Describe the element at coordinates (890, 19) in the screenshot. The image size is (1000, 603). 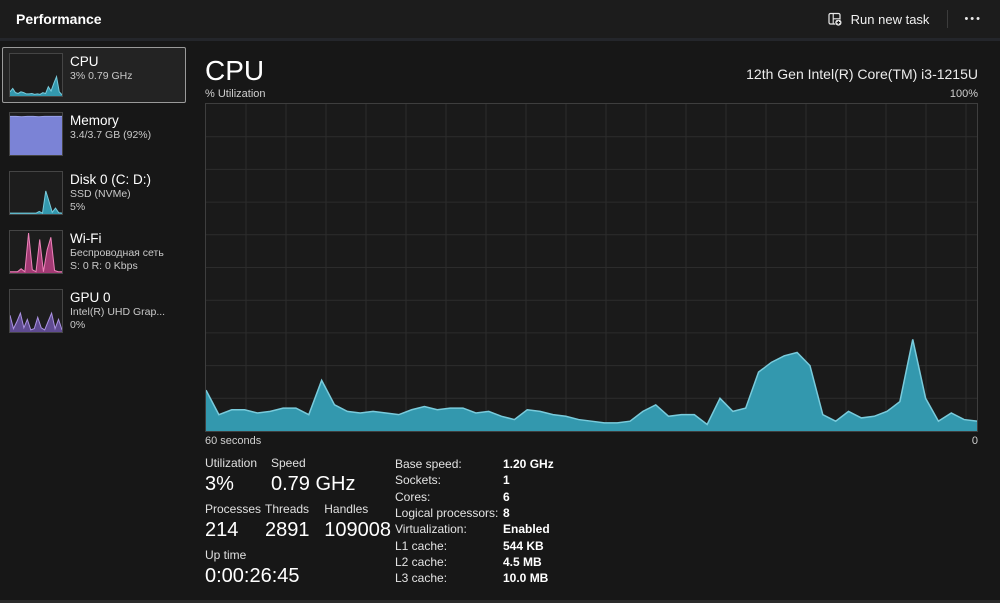
I see `run-new-task-label: Run new task` at that location.